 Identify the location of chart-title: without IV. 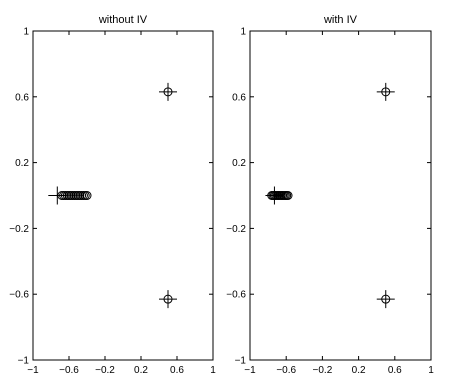
(123, 20).